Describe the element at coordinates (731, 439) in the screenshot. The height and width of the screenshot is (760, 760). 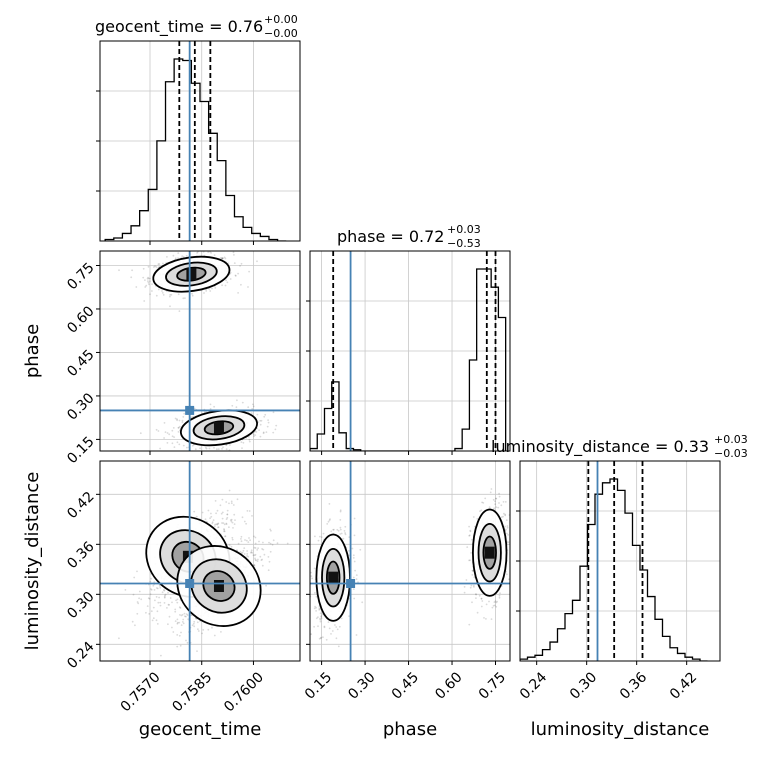
I see `title-luminosity-distance-sup: +0.03` at that location.